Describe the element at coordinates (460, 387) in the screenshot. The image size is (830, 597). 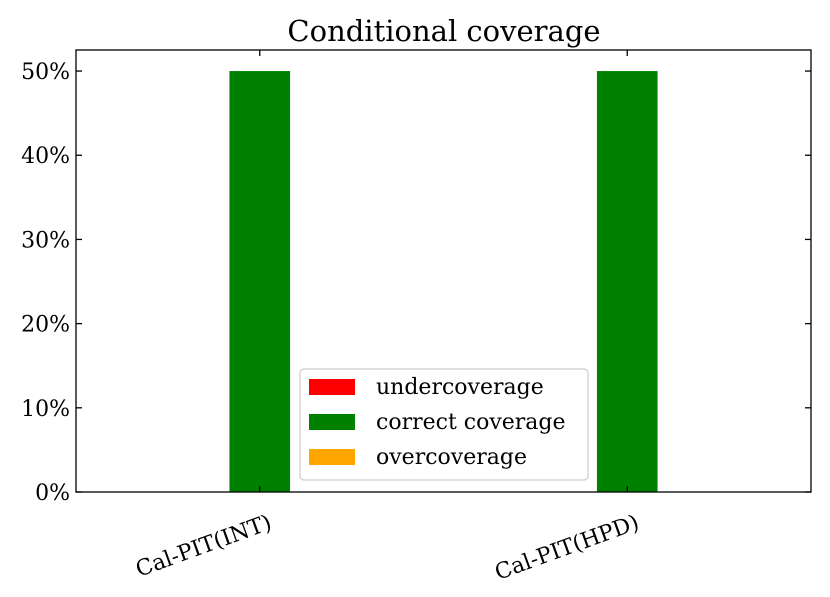
I see `legend-label-undercoverage: undercoverage` at that location.